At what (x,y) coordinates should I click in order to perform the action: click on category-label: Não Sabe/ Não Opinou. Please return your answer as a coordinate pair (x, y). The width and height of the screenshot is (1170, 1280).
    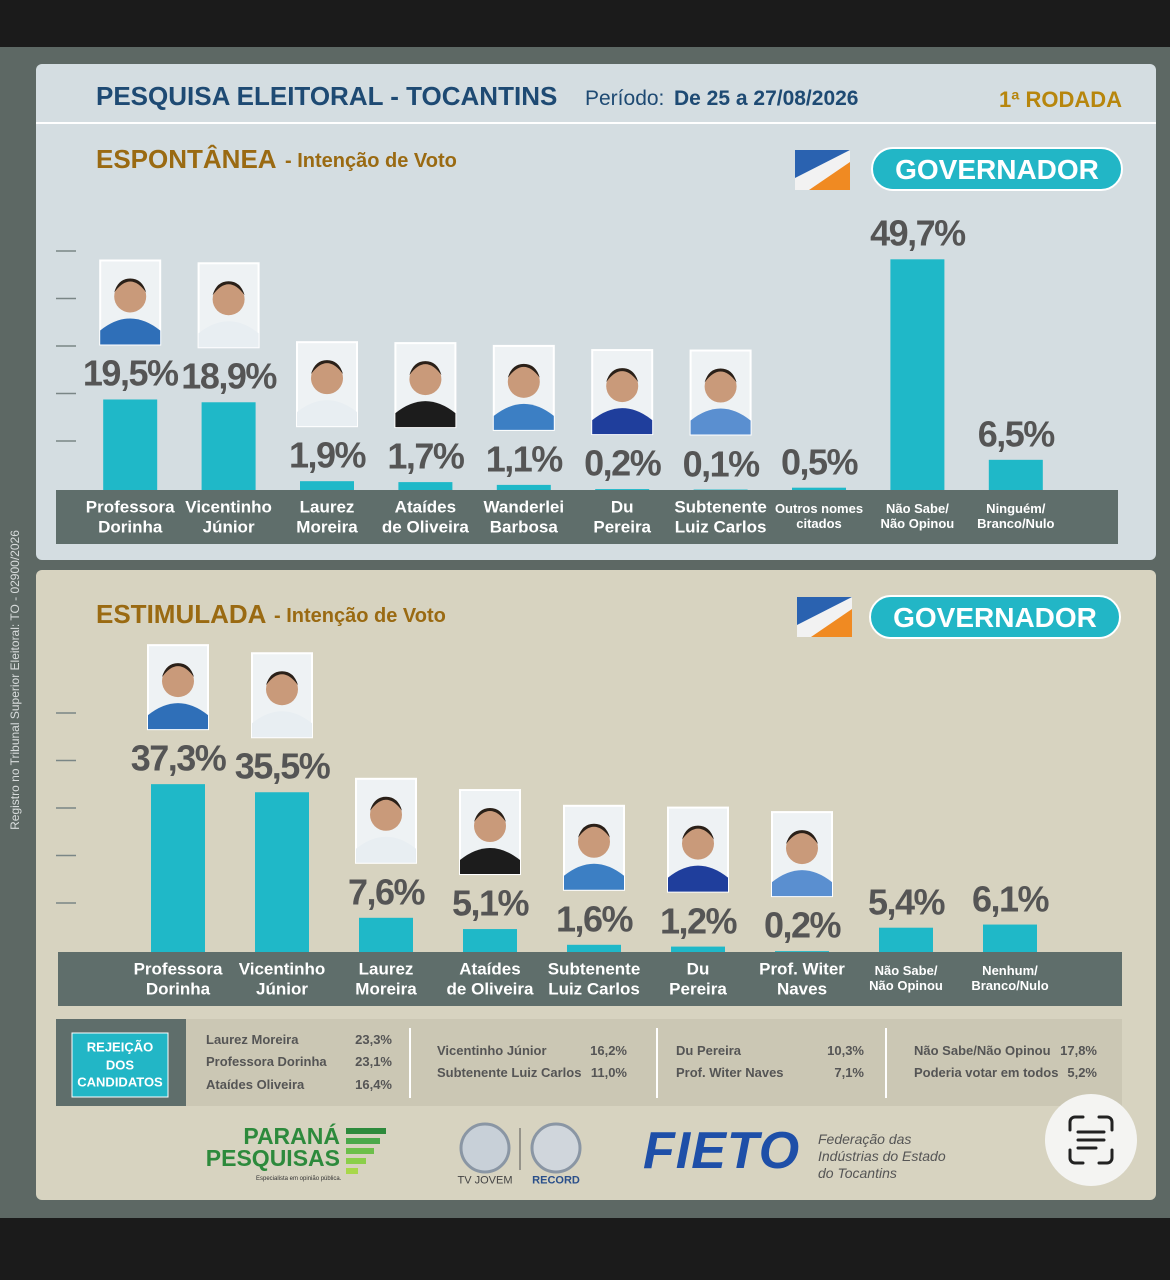
    Looking at the image, I should click on (917, 516).